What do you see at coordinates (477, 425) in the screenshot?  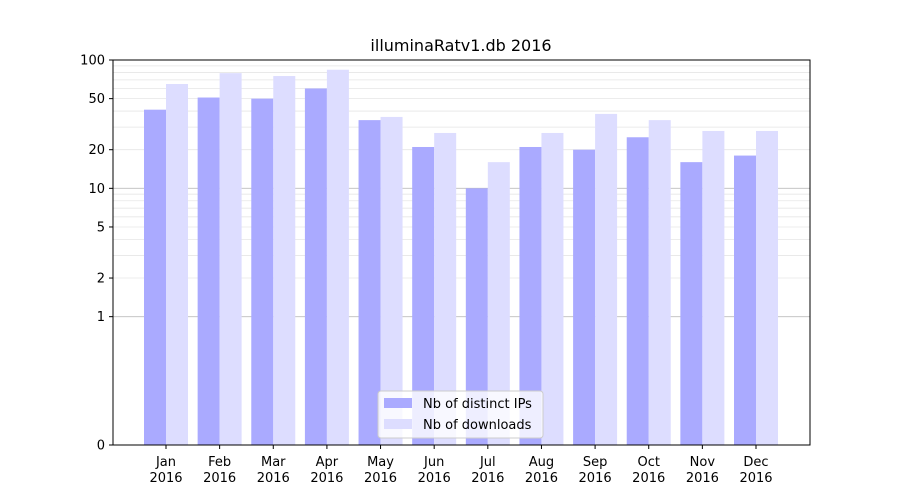 I see `legend-label: Nb of downloads` at bounding box center [477, 425].